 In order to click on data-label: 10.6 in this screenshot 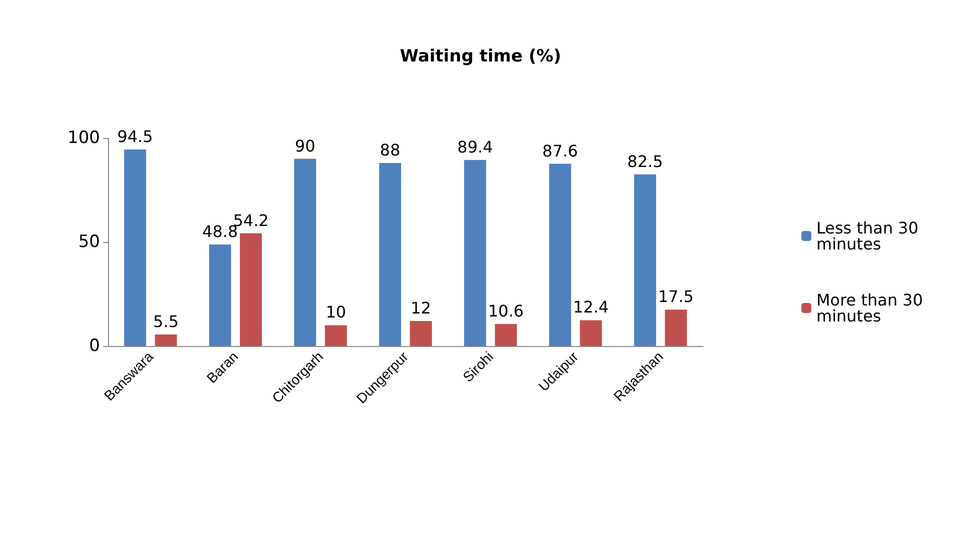, I will do `click(506, 310)`.